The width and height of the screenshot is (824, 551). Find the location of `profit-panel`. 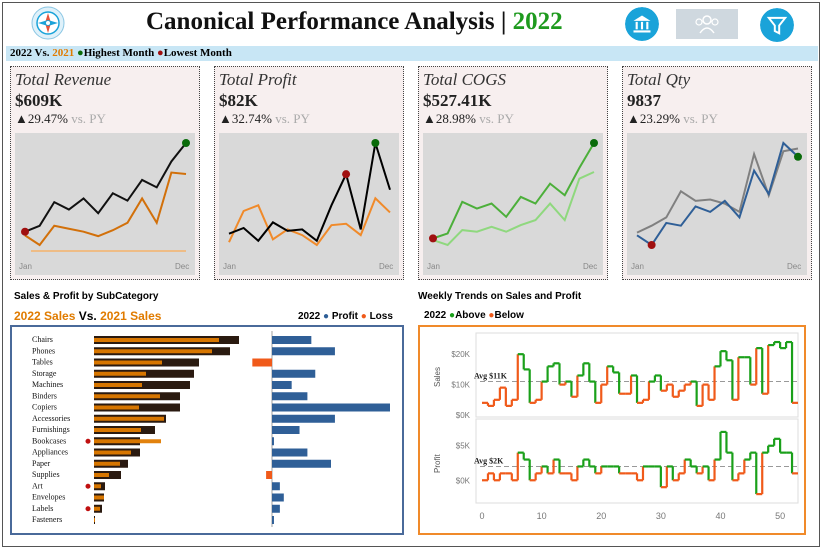

profit-panel is located at coordinates (637, 461).